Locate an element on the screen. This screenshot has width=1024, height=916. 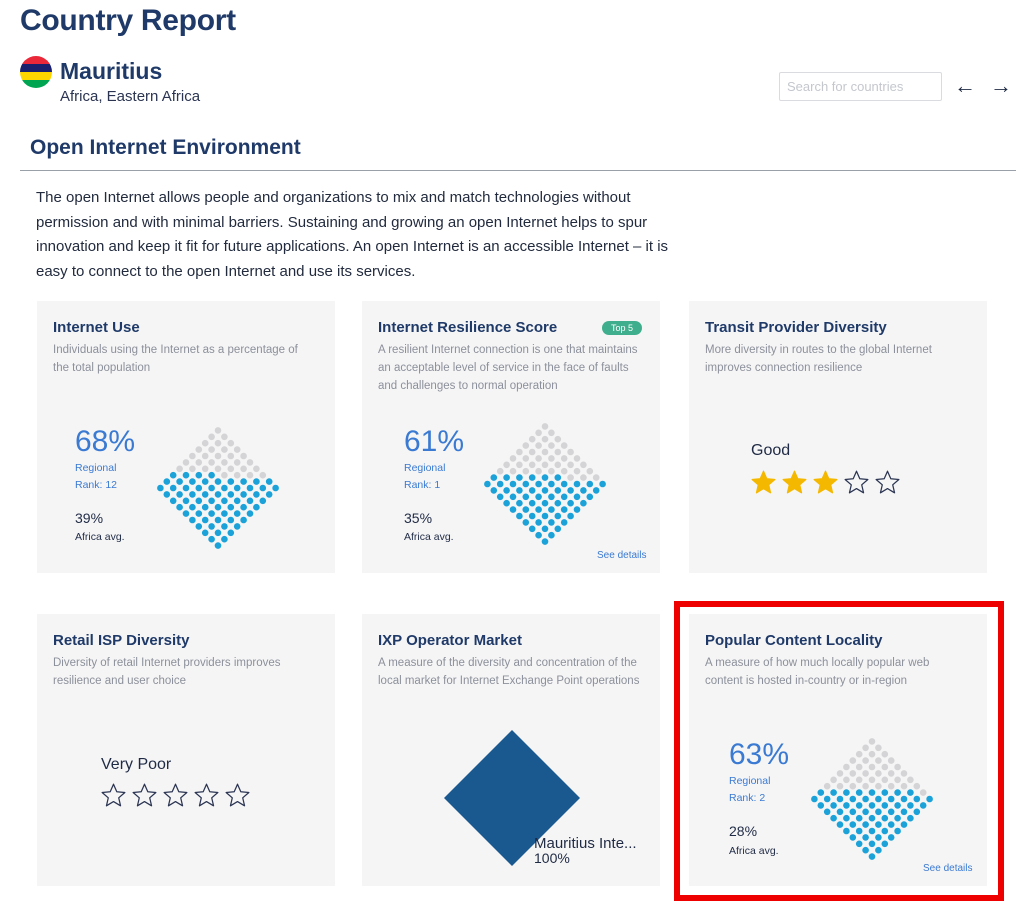
star-filled-icon is located at coordinates (825, 482).